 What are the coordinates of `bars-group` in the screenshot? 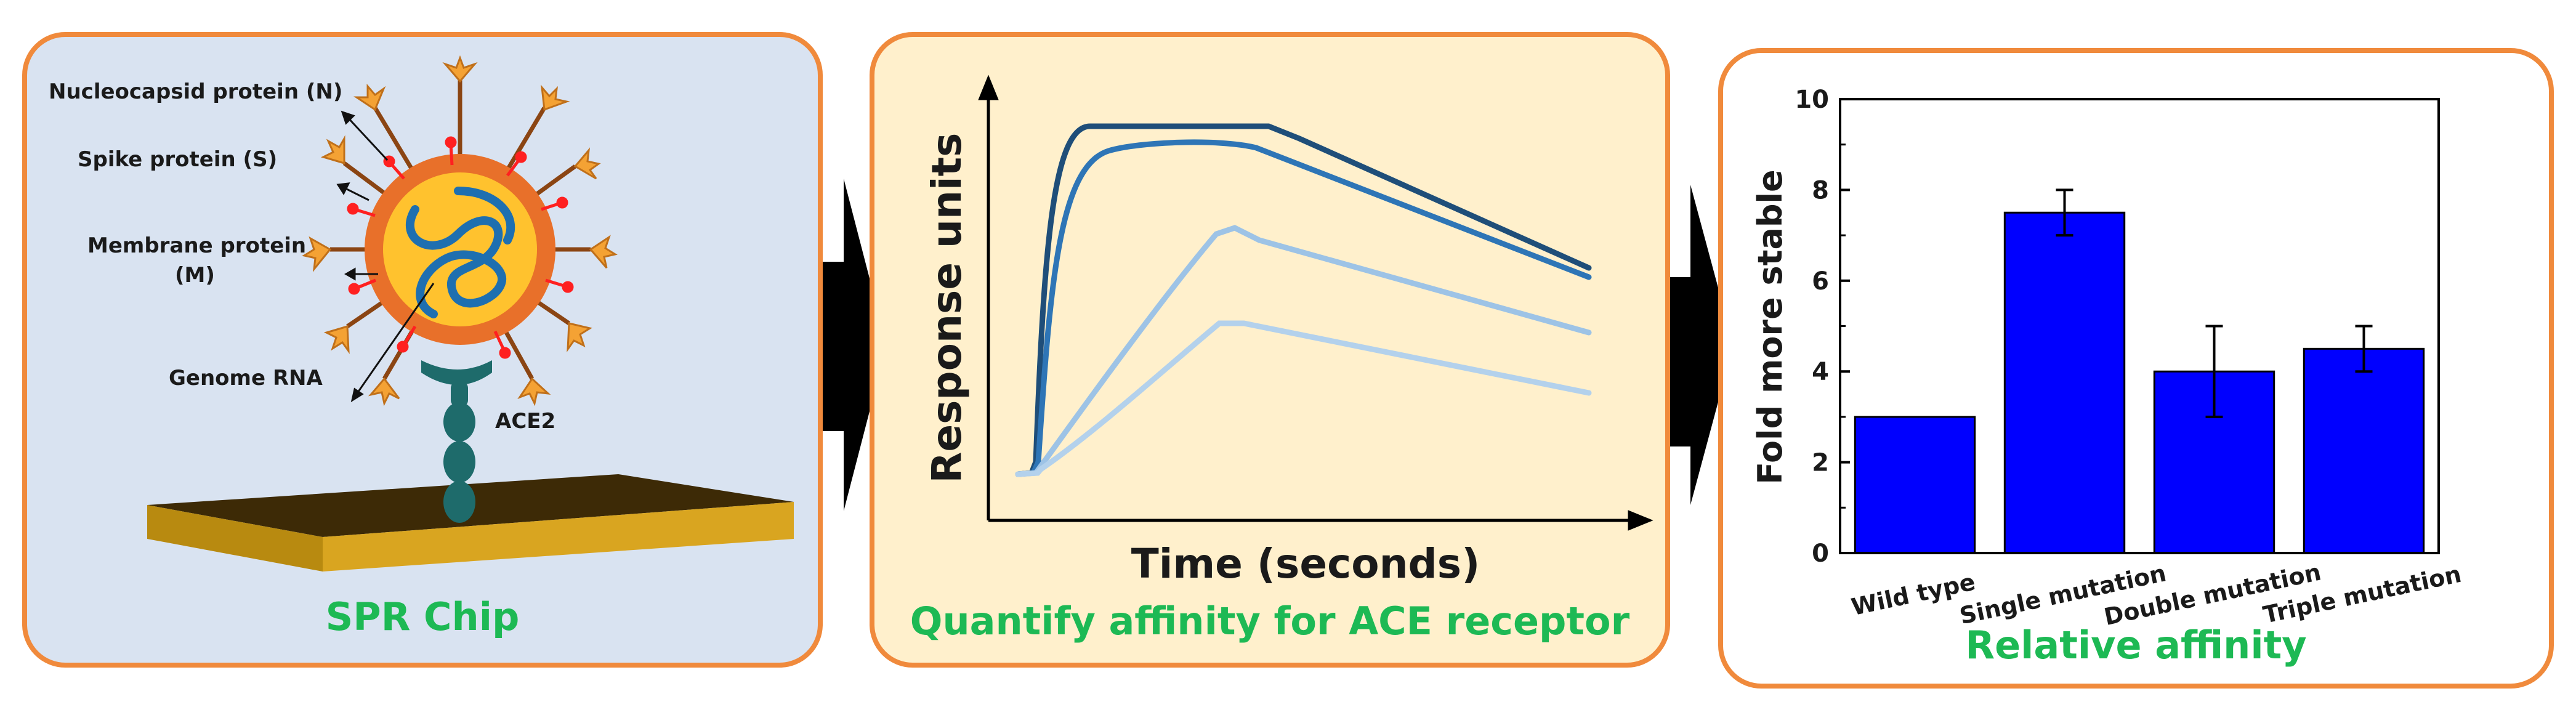 It's located at (2139, 383).